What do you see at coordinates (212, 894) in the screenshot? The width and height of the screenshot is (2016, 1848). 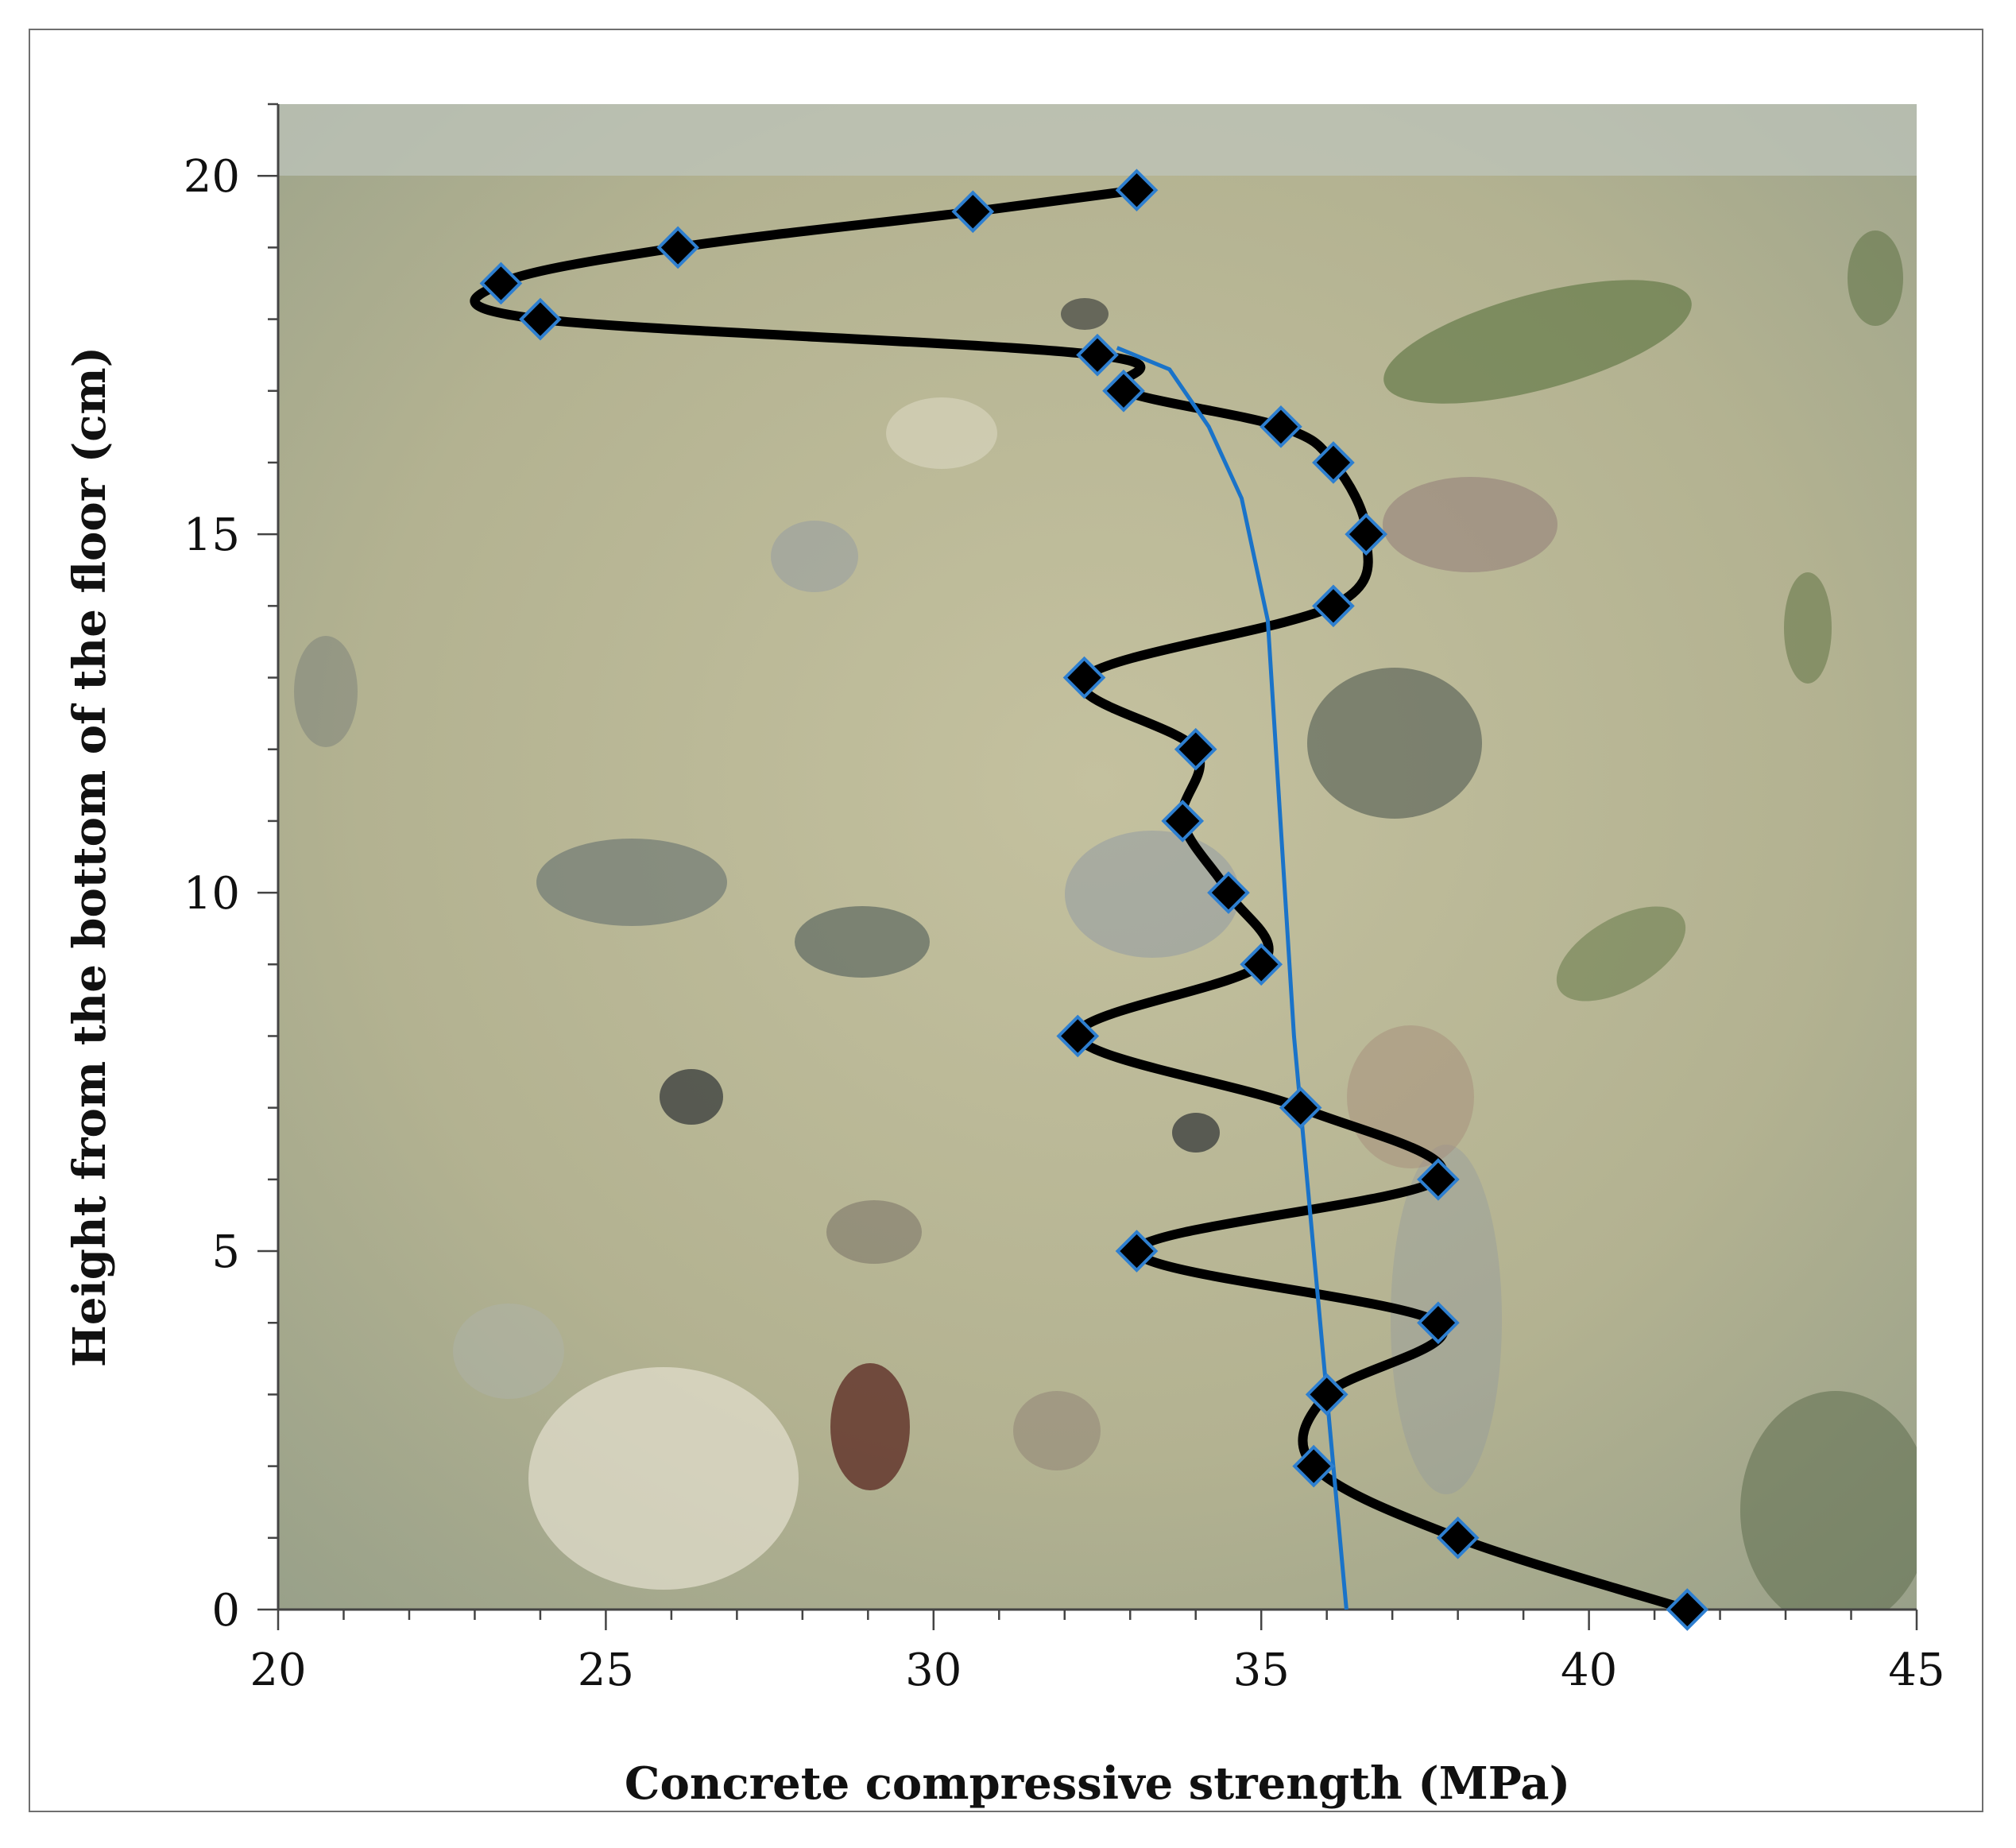 I see `y-tick-label: 10` at bounding box center [212, 894].